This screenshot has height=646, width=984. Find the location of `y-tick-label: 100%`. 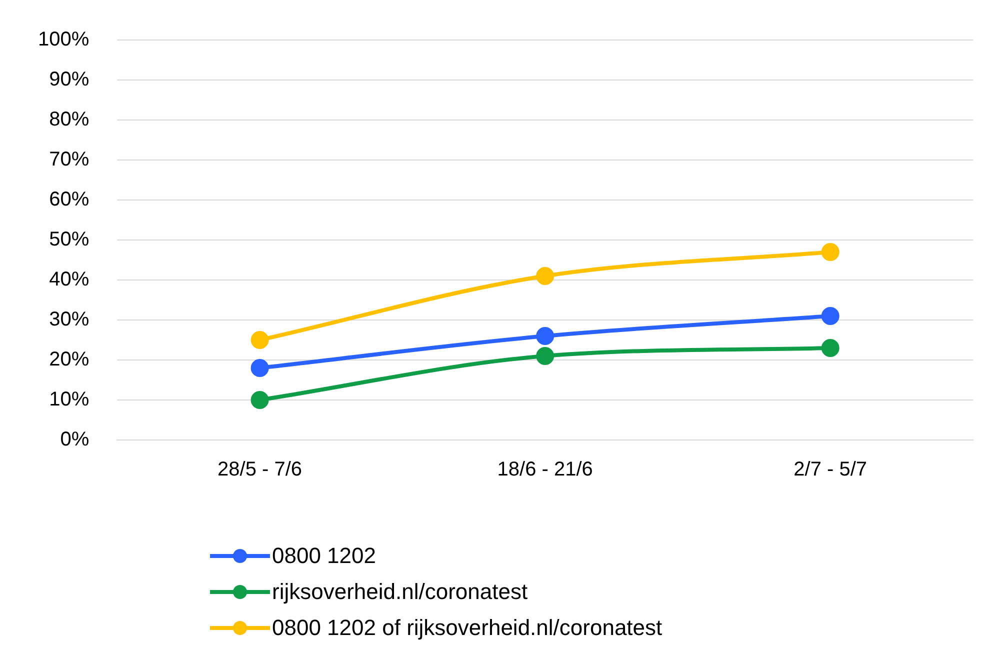

y-tick-label: 100% is located at coordinates (64, 39).